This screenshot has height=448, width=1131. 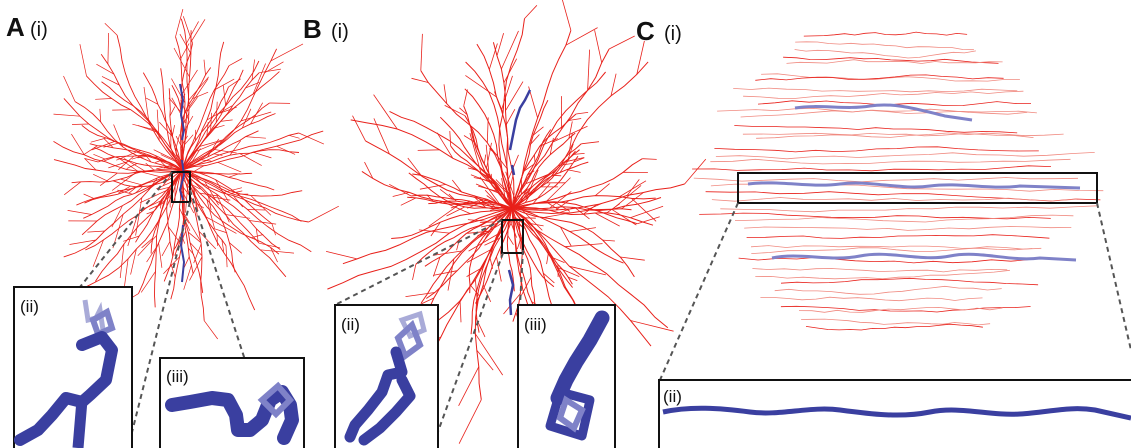 What do you see at coordinates (73, 367) in the screenshot?
I see `panel-a-inset-ii: (ii)` at bounding box center [73, 367].